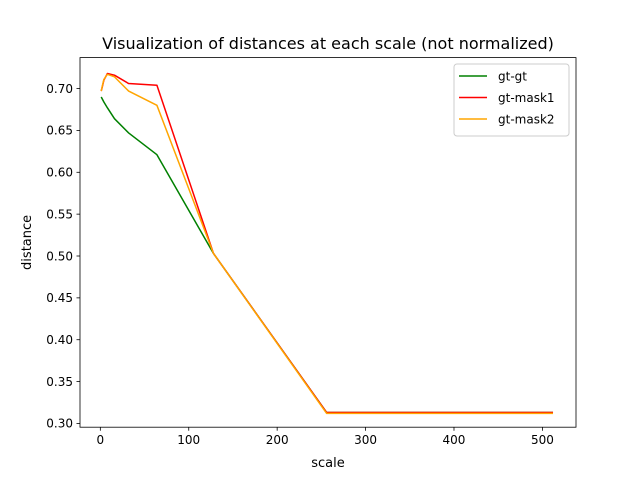 This screenshot has width=640, height=480. I want to click on legend-label: gt-mask1, so click(526, 98).